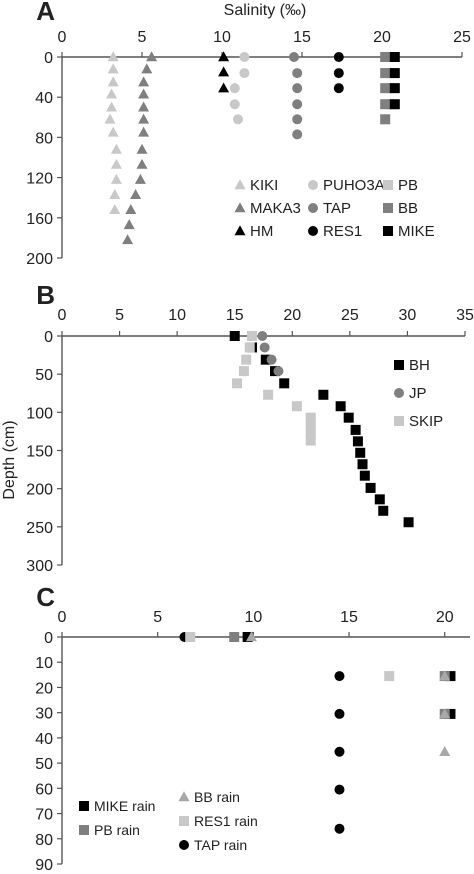 The height and width of the screenshot is (874, 474). What do you see at coordinates (44, 688) in the screenshot?
I see `y-tick-label: 20` at bounding box center [44, 688].